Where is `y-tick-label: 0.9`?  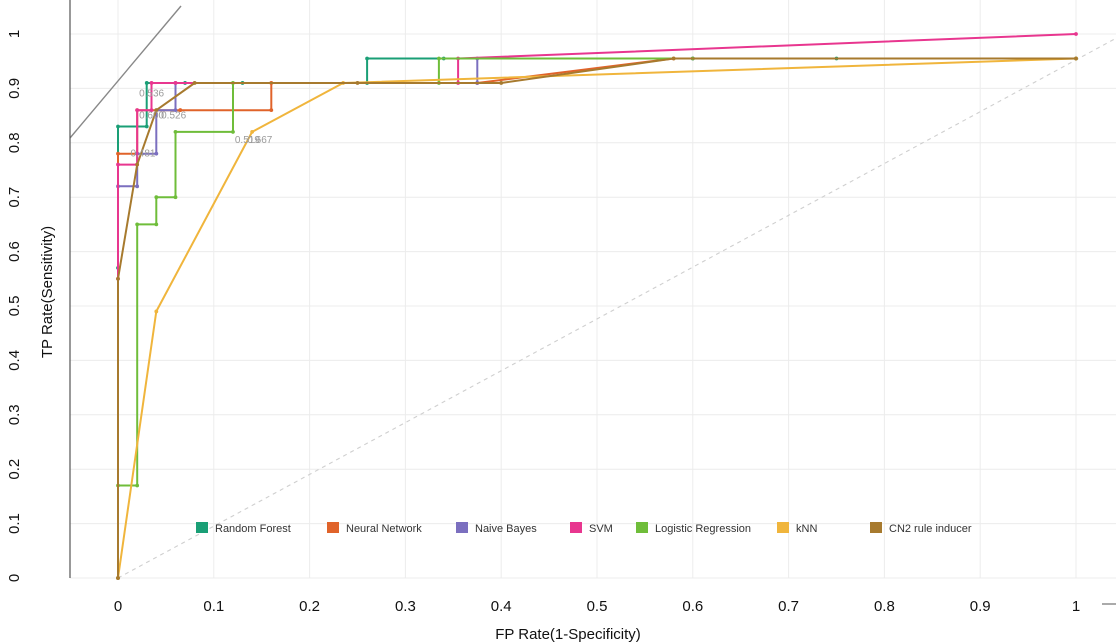 y-tick-label: 0.9 is located at coordinates (14, 88).